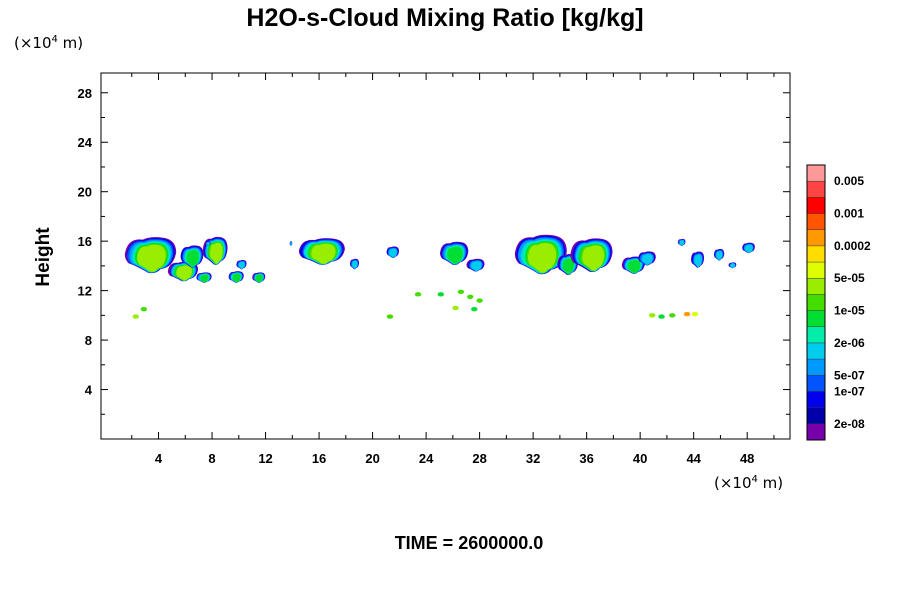 This screenshot has height=600, width=900. Describe the element at coordinates (586, 458) in the screenshot. I see `x-tick-label: 36` at that location.